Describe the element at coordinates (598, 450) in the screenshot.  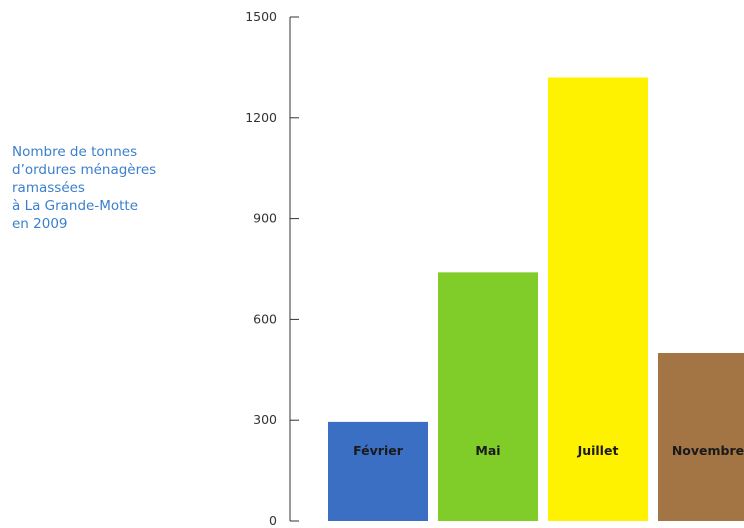
I see `bar-label: Juillet` at that location.